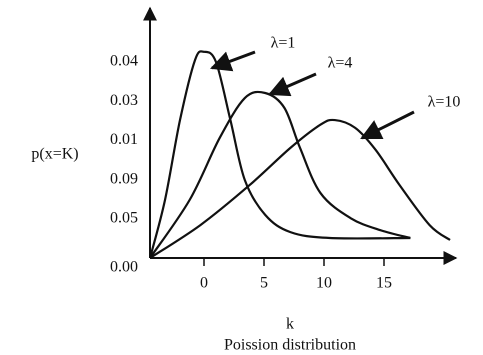 Image resolution: width=483 pixels, height=355 pixels. Describe the element at coordinates (124, 178) in the screenshot. I see `y-tick-label: 0.09` at that location.